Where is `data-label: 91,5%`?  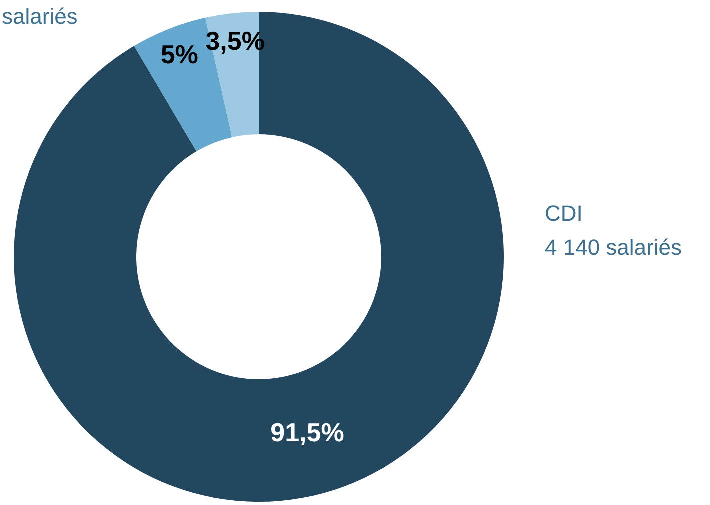
data-label: 91,5% is located at coordinates (307, 432).